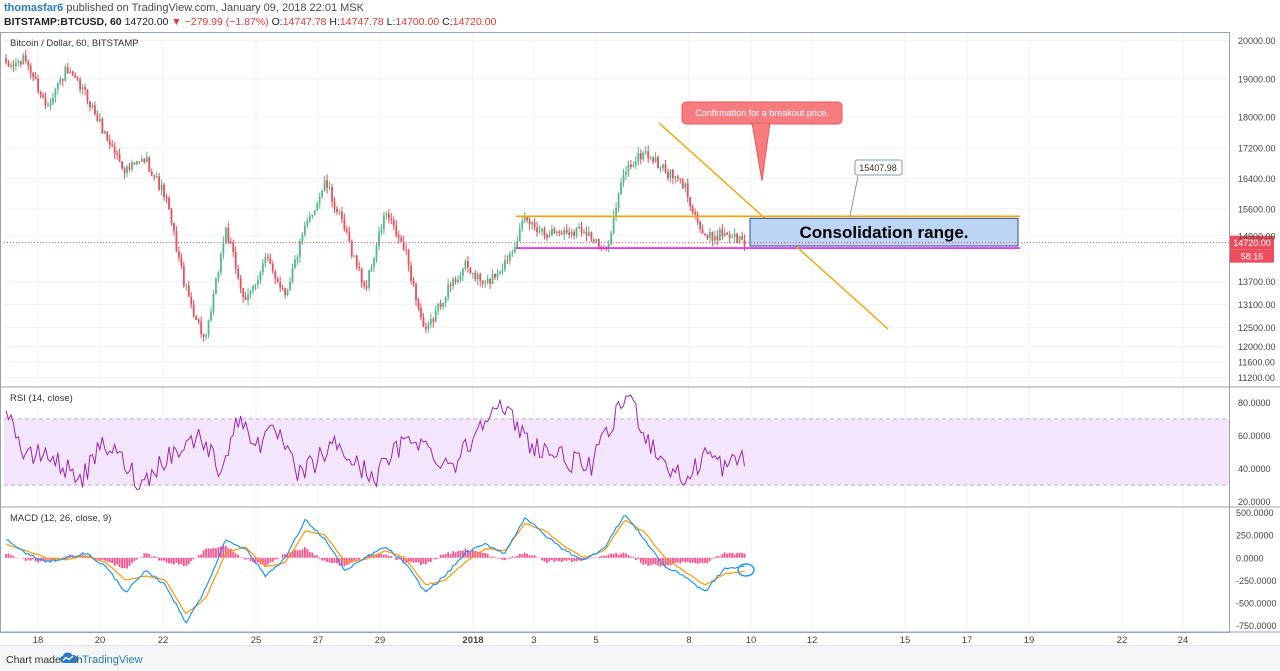  What do you see at coordinates (41, 398) in the screenshot?
I see `rsi-pane-title: RSI (14, close)` at bounding box center [41, 398].